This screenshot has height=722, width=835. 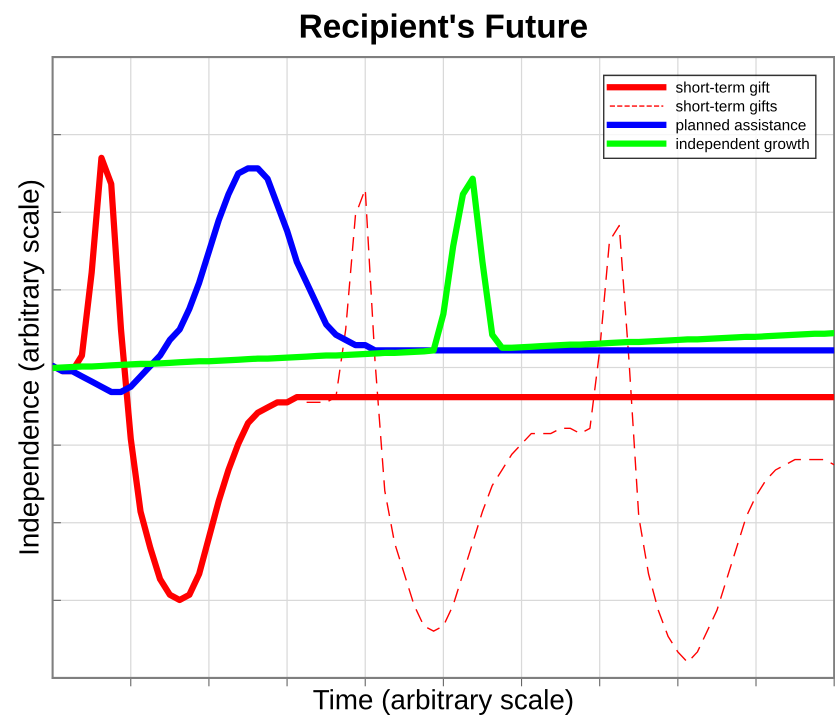 I want to click on x-axis-title: Time (arbitrary scale), so click(x=442, y=702).